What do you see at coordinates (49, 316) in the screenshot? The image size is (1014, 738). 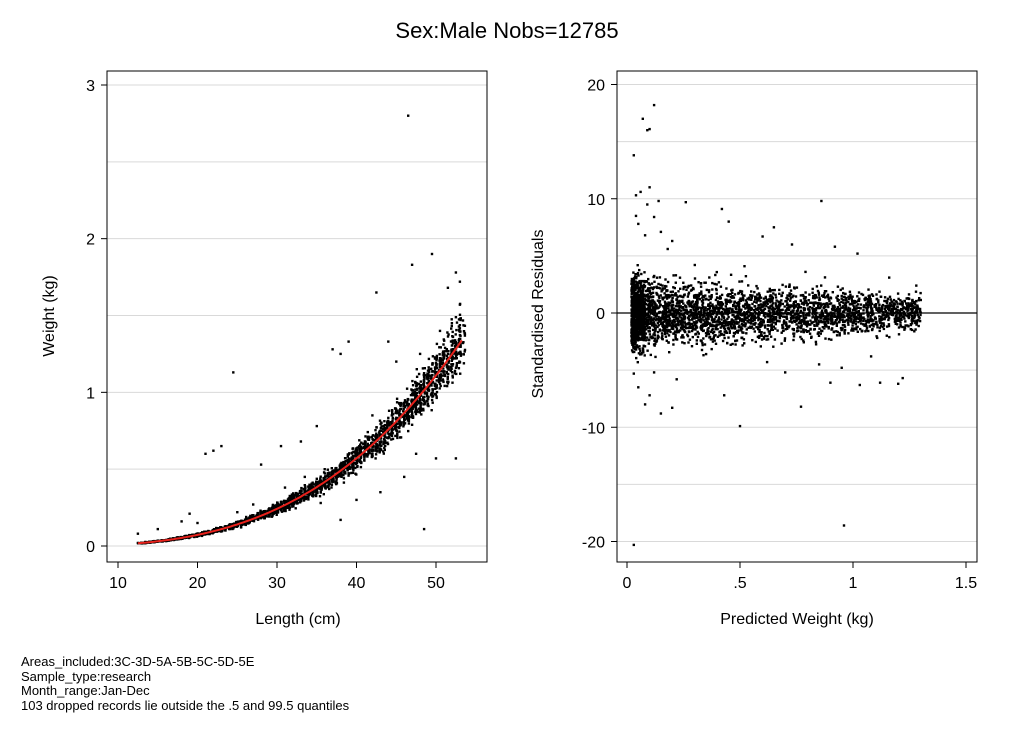 I see `left-y-axis-label: Weight (kg)` at bounding box center [49, 316].